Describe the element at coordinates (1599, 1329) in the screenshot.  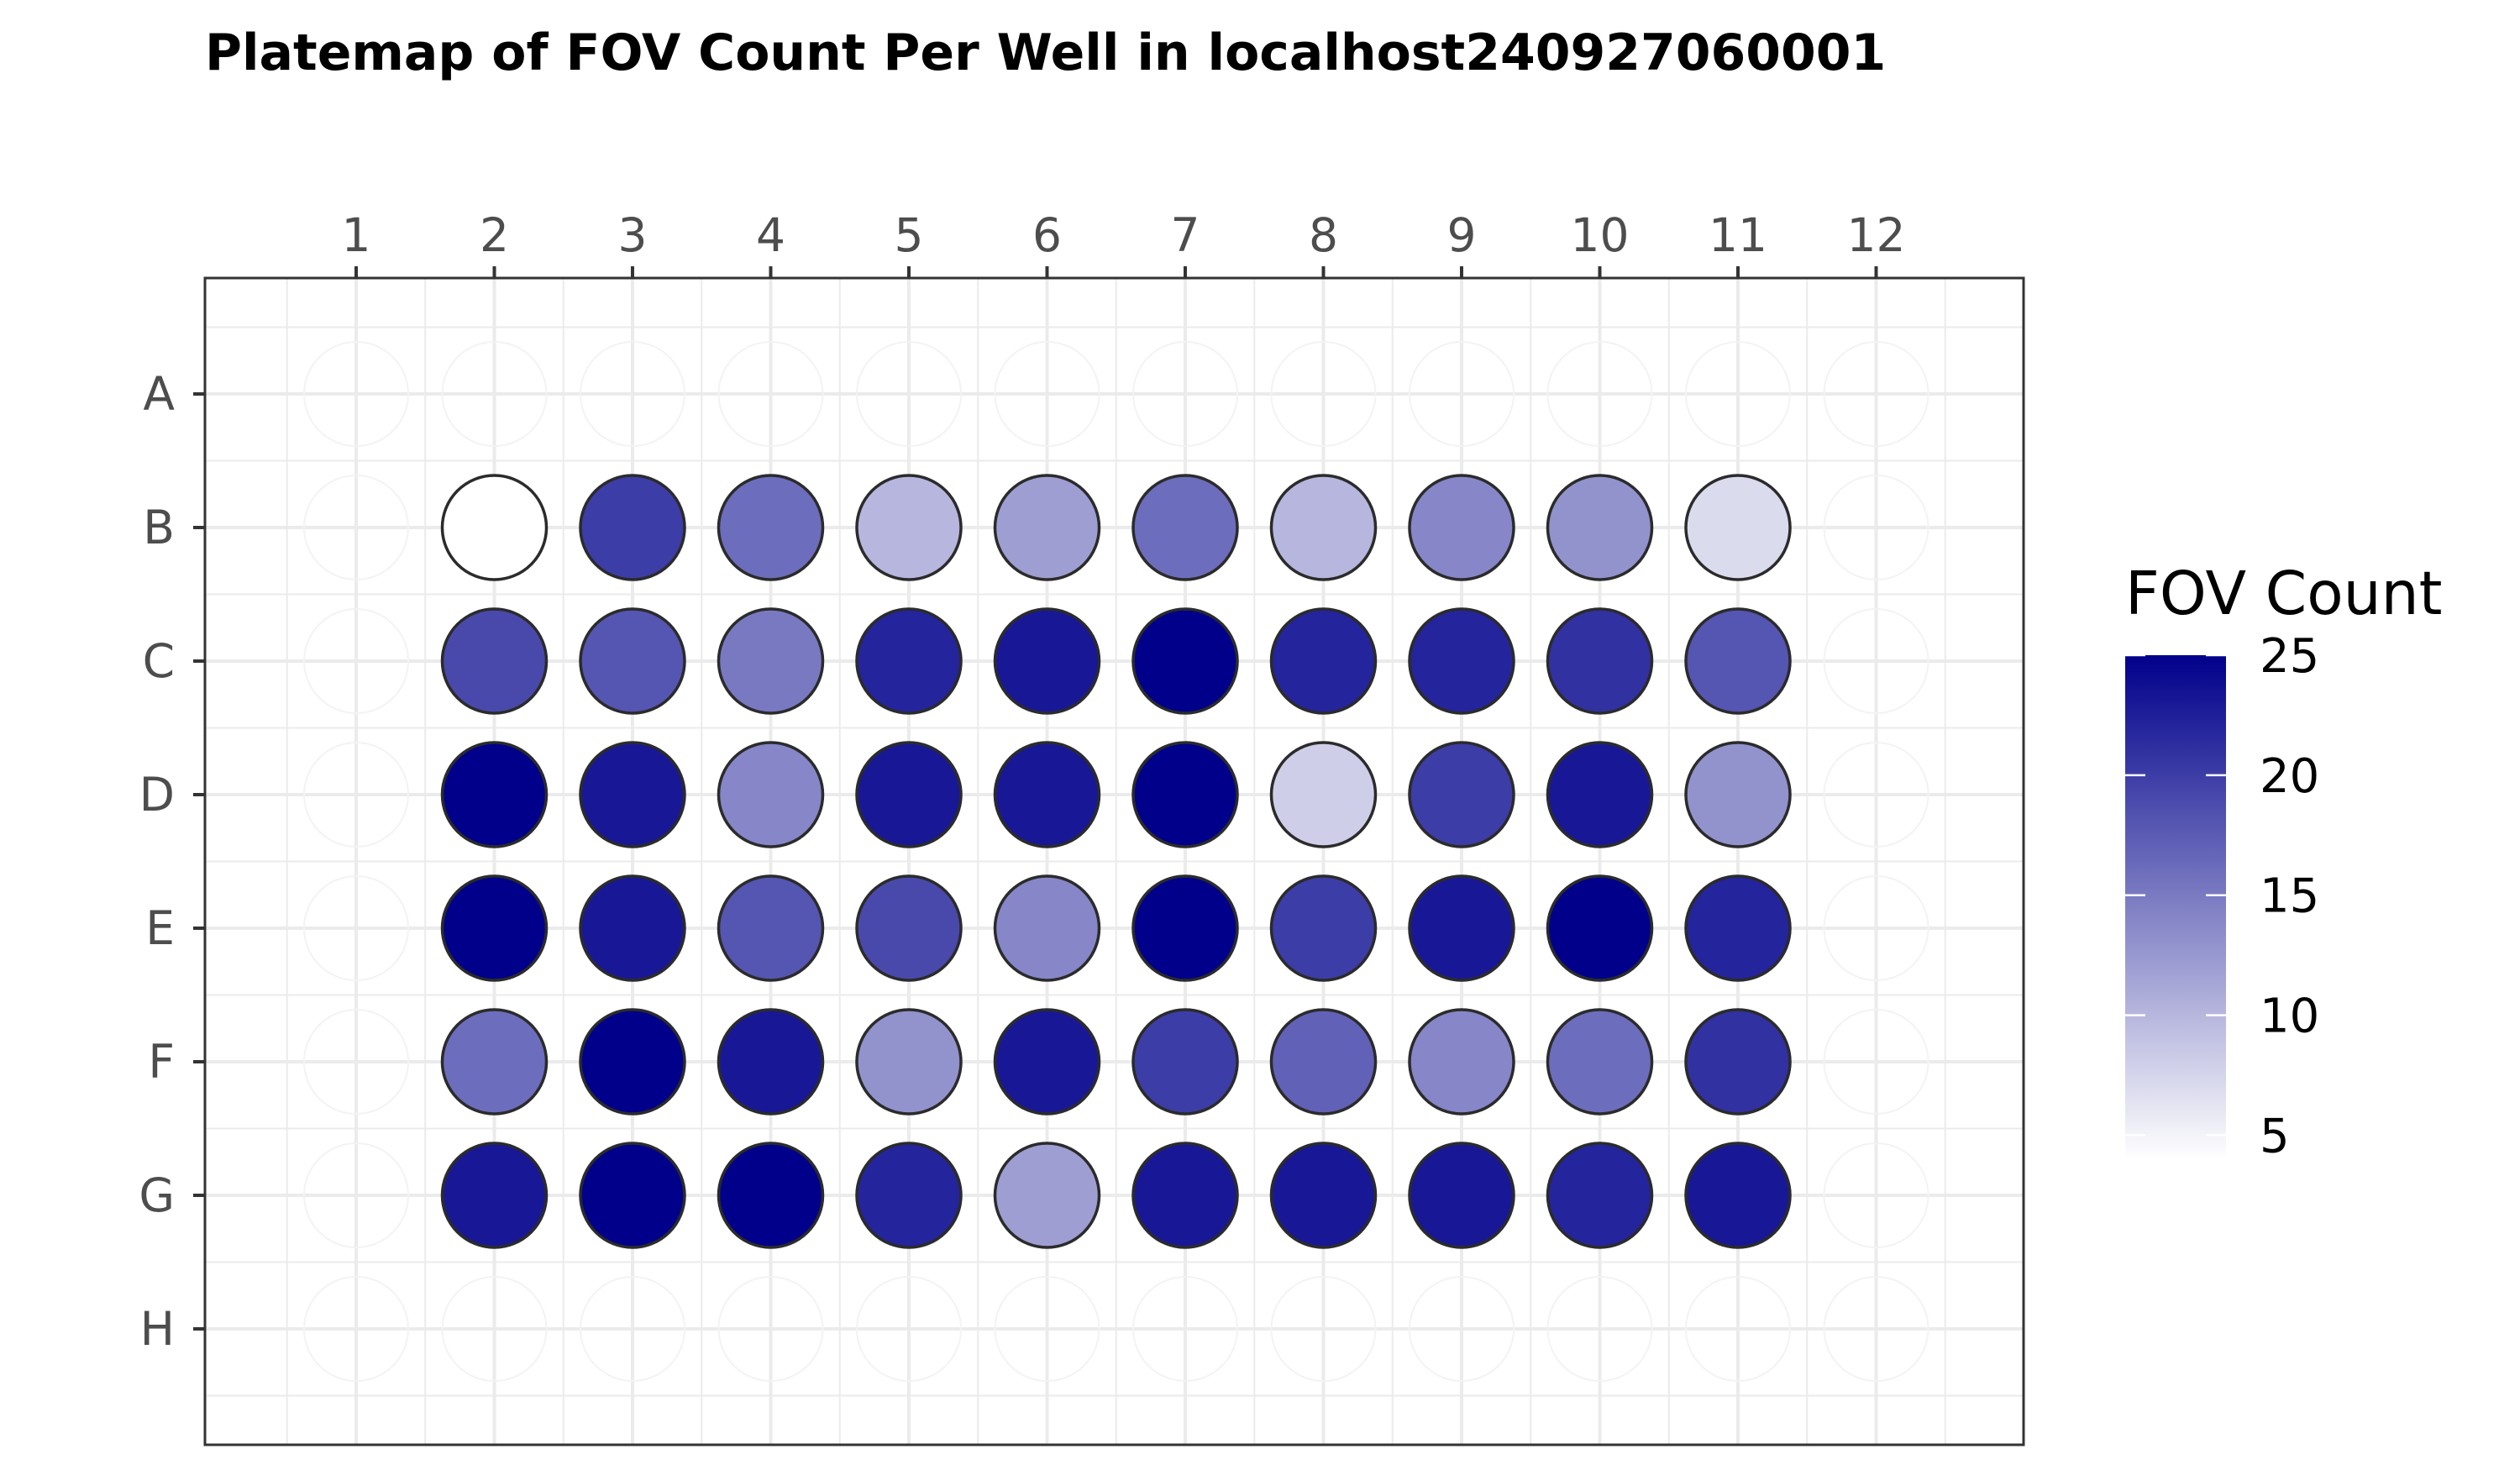
I see `empty-well-H10` at that location.